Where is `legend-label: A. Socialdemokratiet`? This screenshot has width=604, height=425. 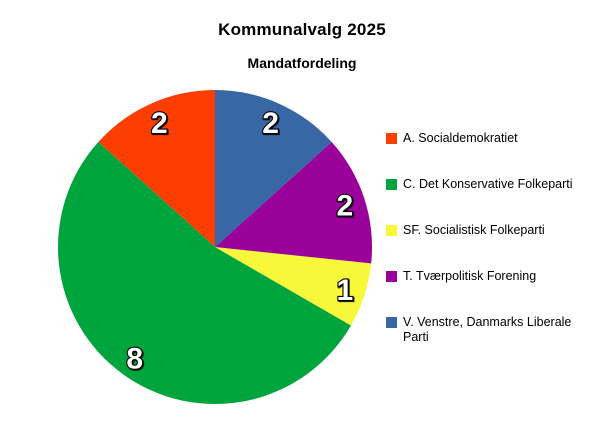
legend-label: A. Socialdemokratiet is located at coordinates (460, 138).